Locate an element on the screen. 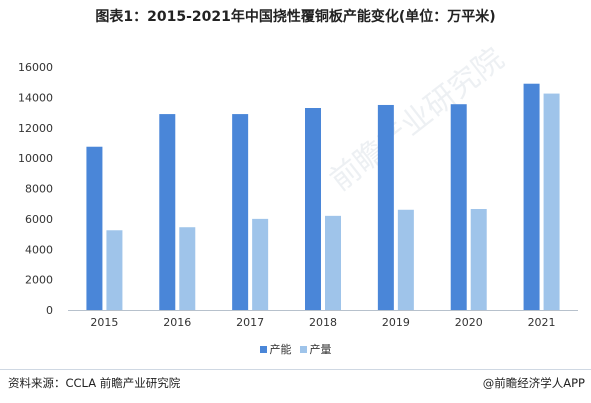 The height and width of the screenshot is (403, 591). bar-capacity-2016 is located at coordinates (167, 212).